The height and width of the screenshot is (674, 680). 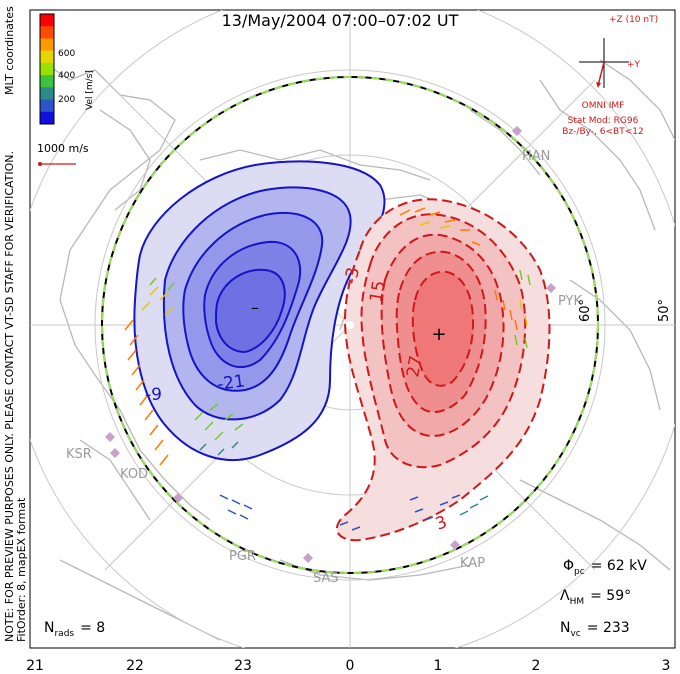 I want to click on colorbar-border, so click(x=47, y=69).